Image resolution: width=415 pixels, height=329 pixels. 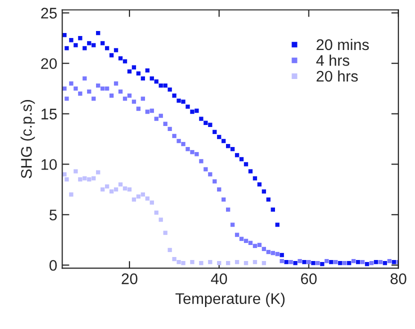 I want to click on y-tick-label: 0, so click(x=53, y=265).